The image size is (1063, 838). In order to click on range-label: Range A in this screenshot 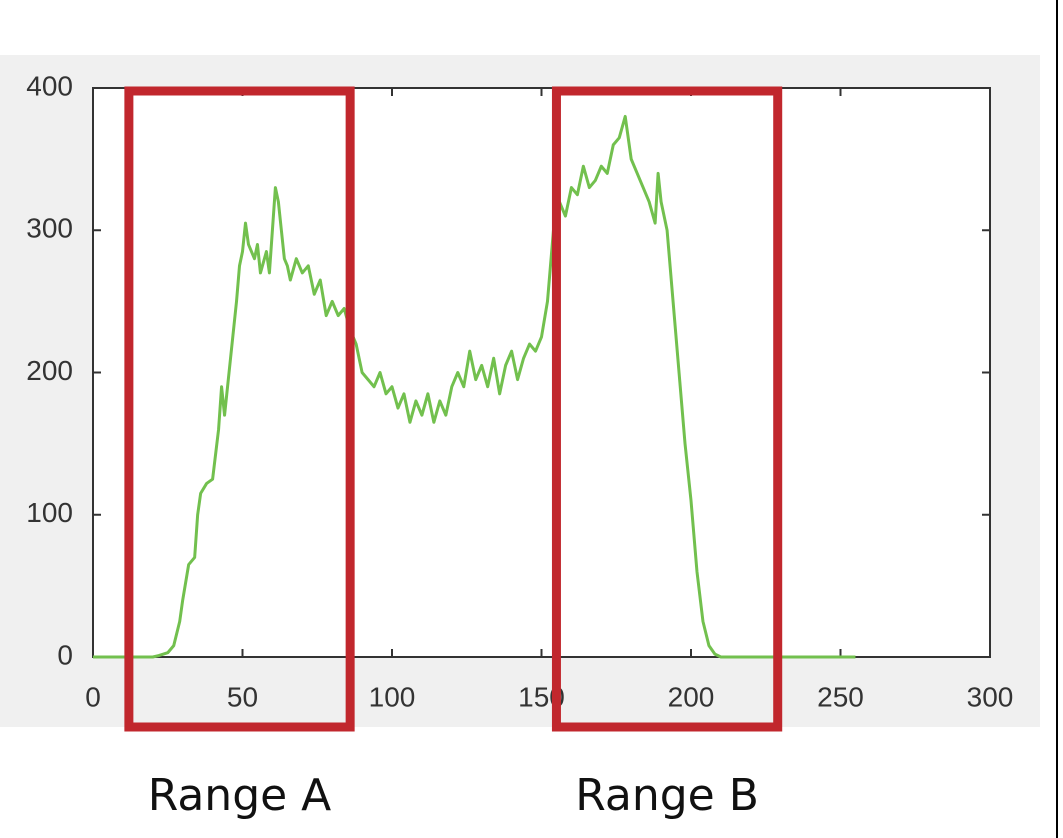, I will do `click(240, 795)`.